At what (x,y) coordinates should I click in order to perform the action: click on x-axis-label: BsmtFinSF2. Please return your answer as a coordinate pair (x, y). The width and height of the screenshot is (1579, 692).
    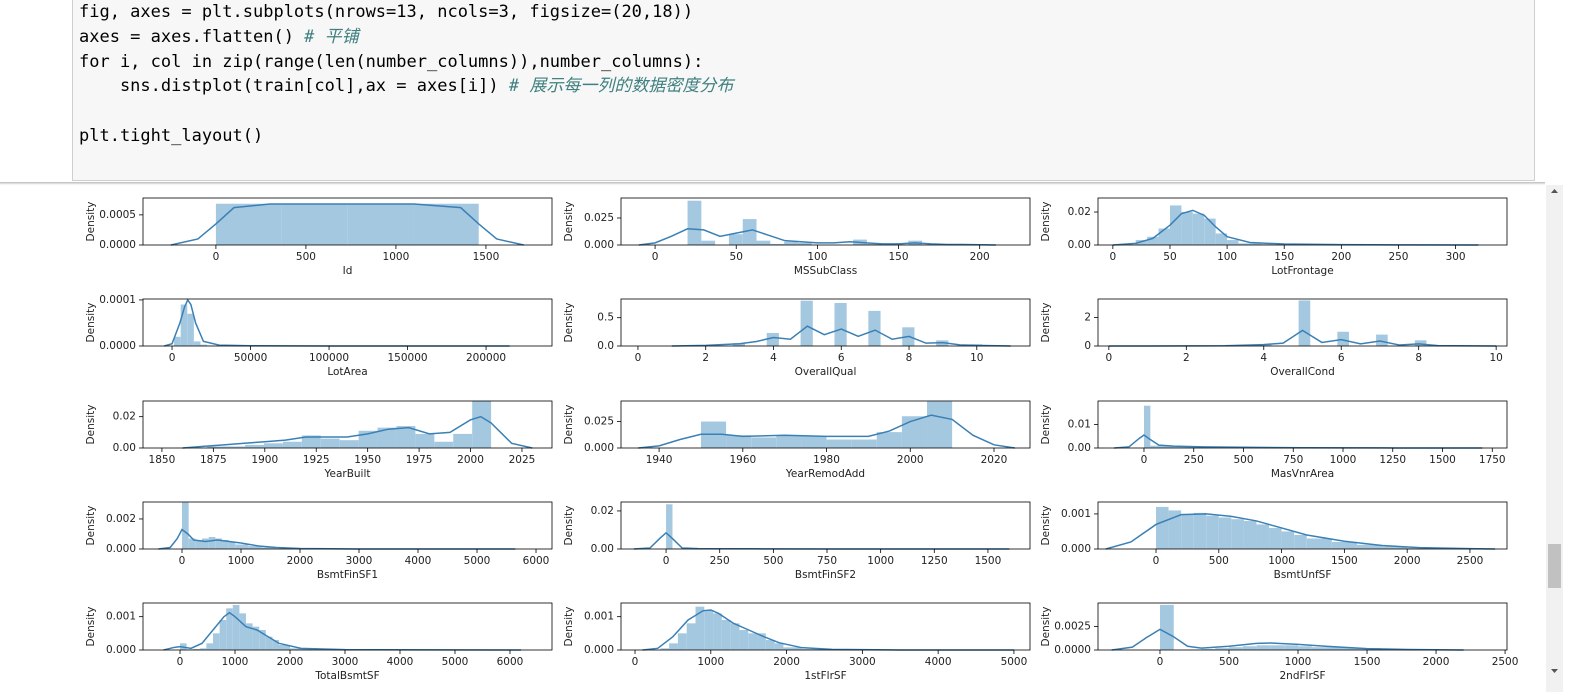
    Looking at the image, I should click on (825, 575).